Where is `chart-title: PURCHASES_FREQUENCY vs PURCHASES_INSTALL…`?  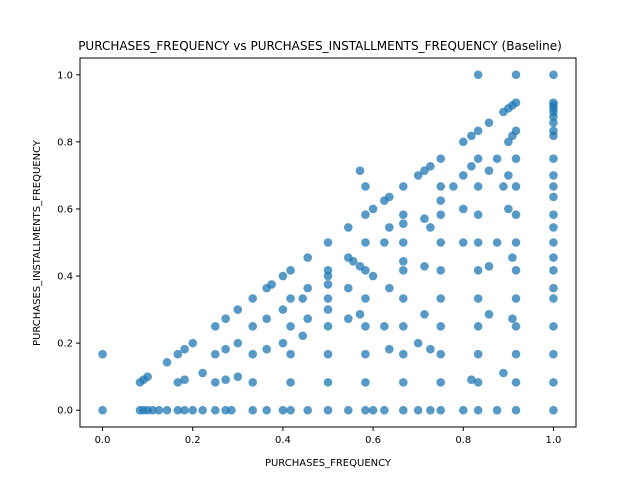 chart-title: PURCHASES_FREQUENCY vs PURCHASES_INSTALL… is located at coordinates (320, 46).